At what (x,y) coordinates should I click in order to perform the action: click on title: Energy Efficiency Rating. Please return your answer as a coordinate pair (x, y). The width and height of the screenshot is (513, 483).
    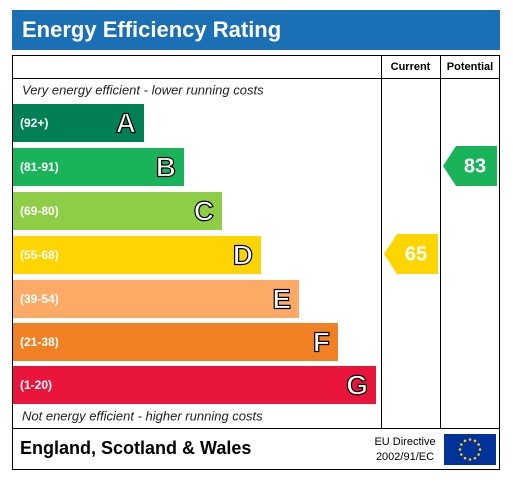
    Looking at the image, I should click on (151, 29).